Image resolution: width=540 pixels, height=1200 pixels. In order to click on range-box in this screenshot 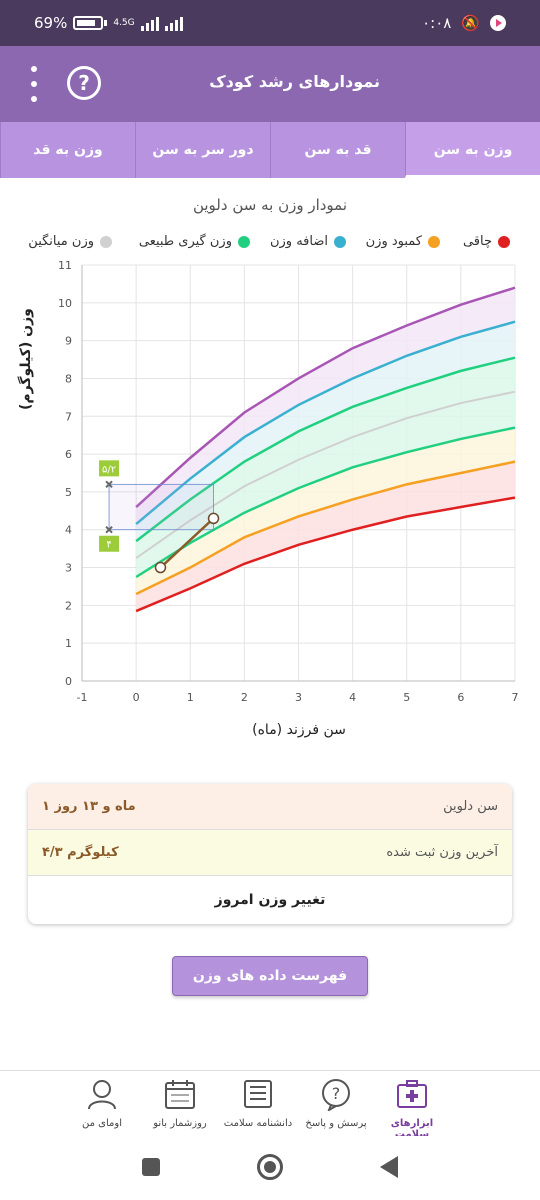, I will do `click(161, 507)`.